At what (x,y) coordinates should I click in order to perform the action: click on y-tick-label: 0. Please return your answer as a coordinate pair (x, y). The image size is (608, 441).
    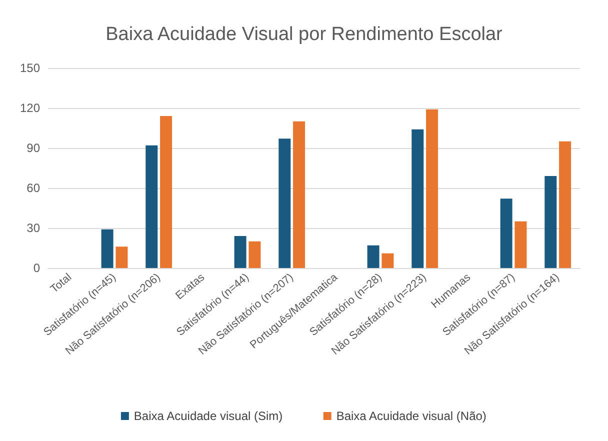
    Looking at the image, I should click on (36, 268).